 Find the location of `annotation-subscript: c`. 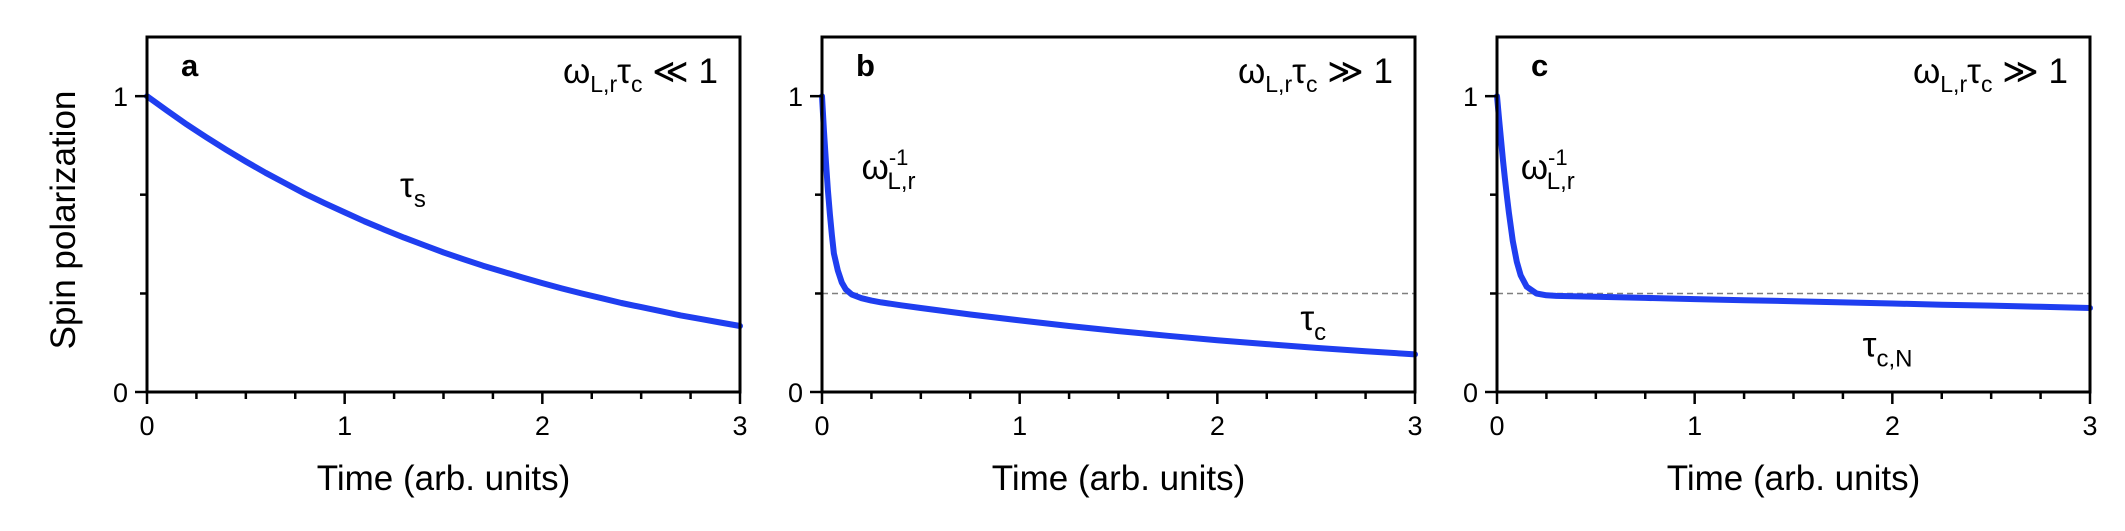

annotation-subscript: c is located at coordinates (1320, 332).